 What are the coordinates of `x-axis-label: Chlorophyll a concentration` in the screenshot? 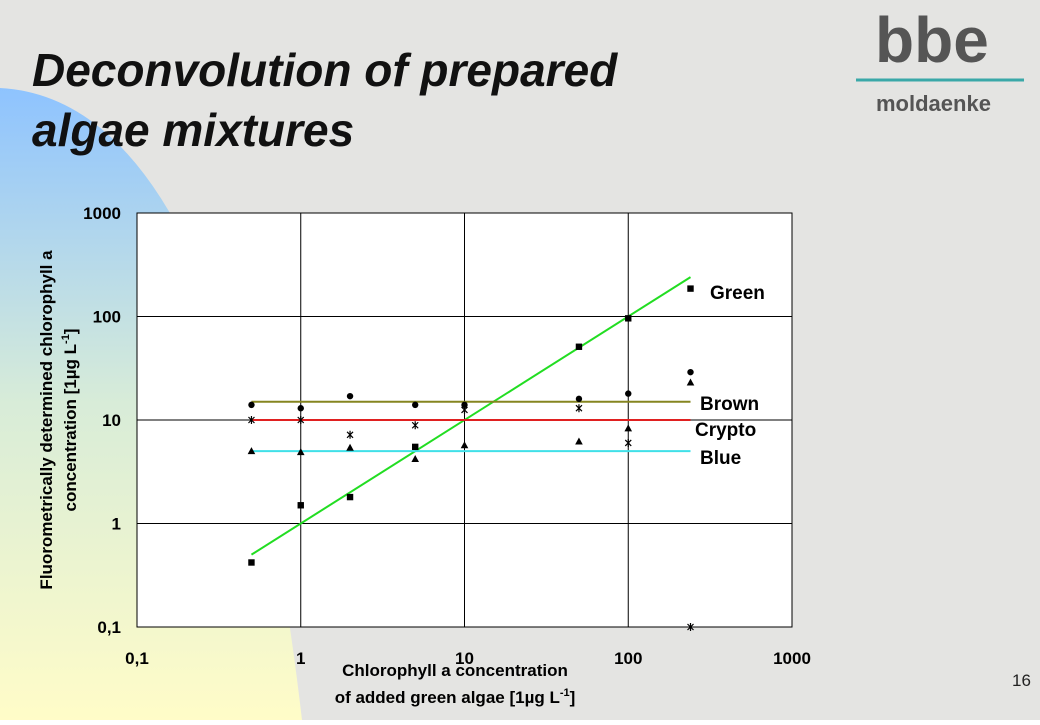 It's located at (455, 670).